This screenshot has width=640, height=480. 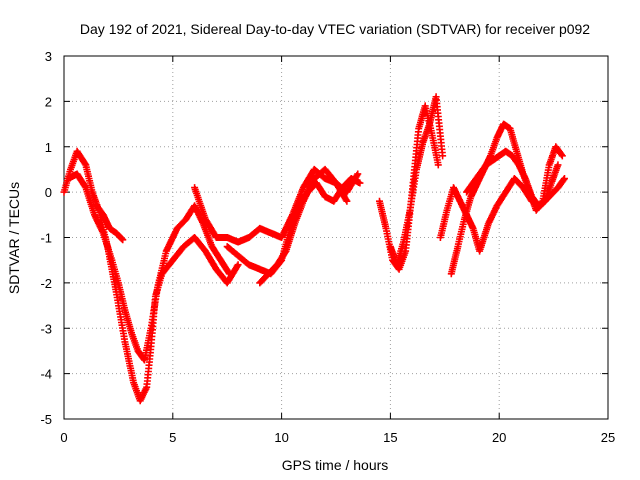 What do you see at coordinates (46, 283) in the screenshot?
I see `y-tick-label: -2` at bounding box center [46, 283].